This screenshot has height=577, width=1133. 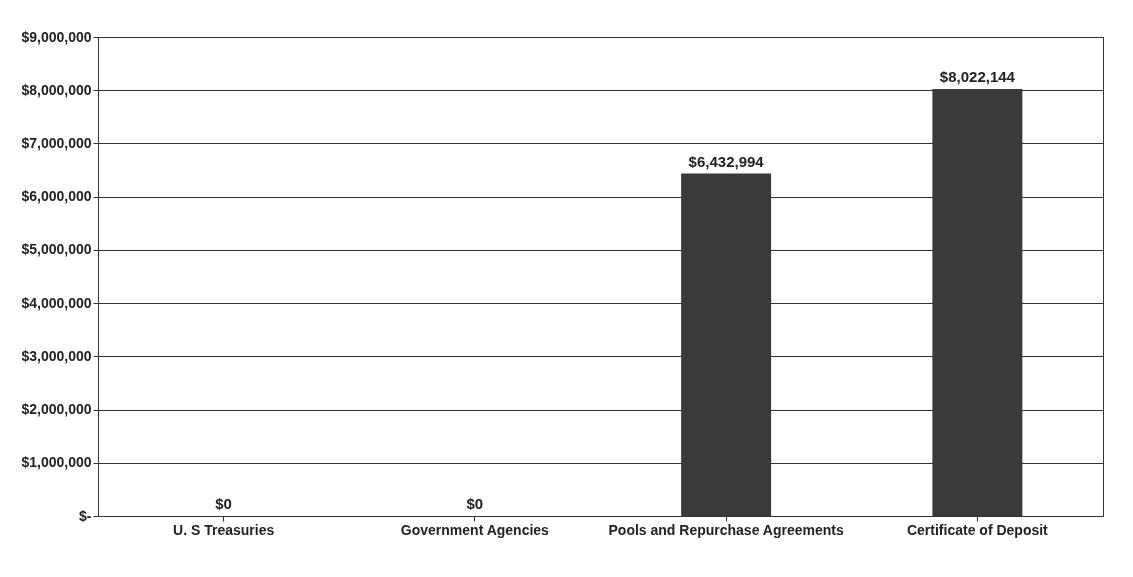 I want to click on y-tick-label: $9,000,000, so click(x=56, y=36).